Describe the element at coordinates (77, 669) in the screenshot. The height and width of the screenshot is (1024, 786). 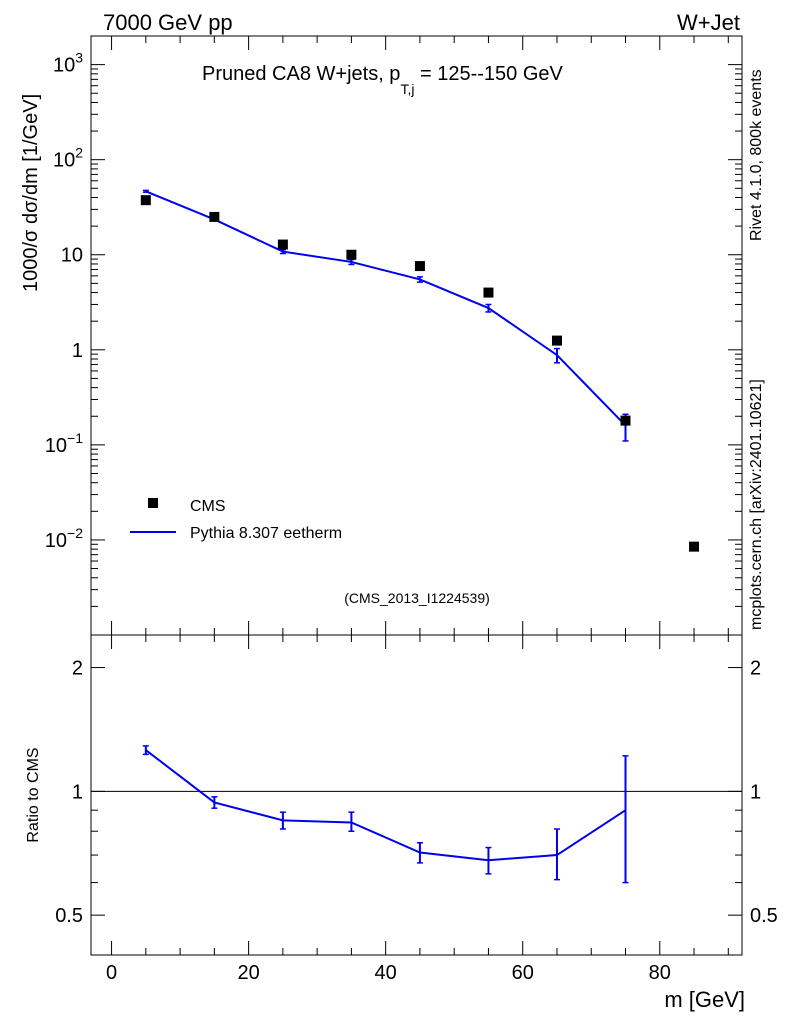
I see `ratio-y-tick-label: 2` at that location.